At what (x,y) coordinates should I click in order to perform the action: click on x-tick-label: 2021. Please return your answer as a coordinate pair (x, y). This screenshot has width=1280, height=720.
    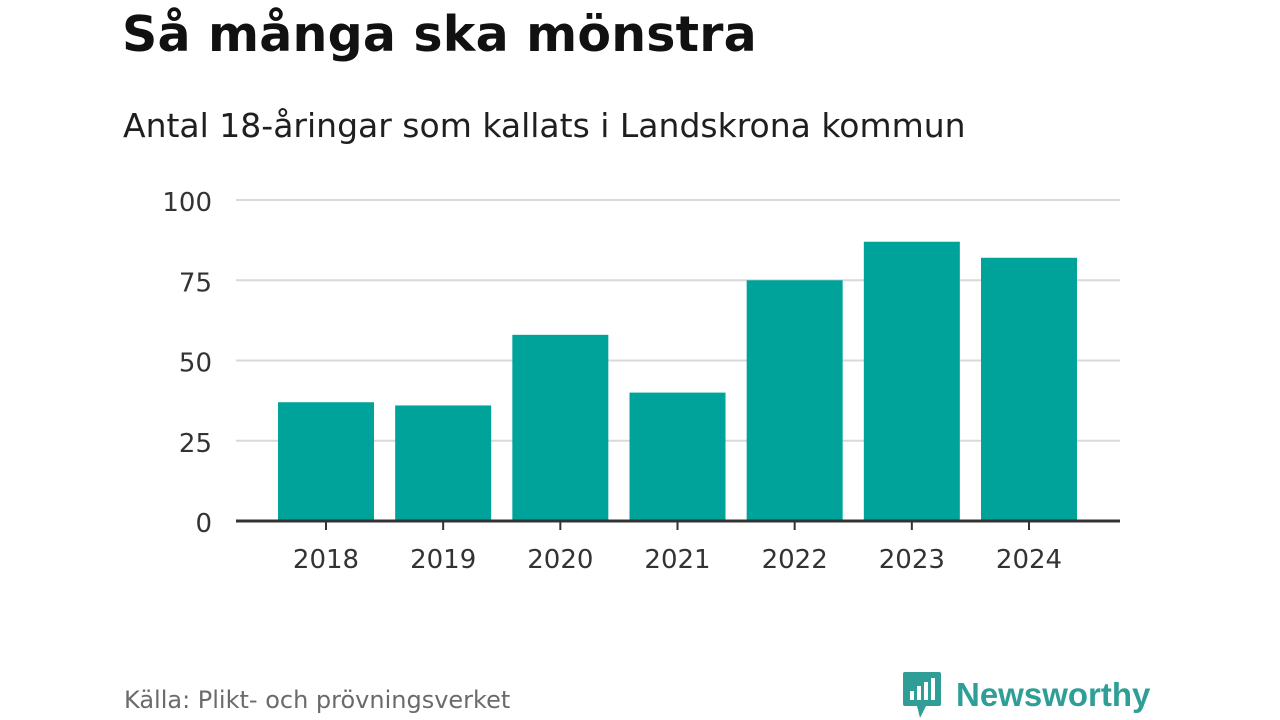
    Looking at the image, I should click on (677, 560).